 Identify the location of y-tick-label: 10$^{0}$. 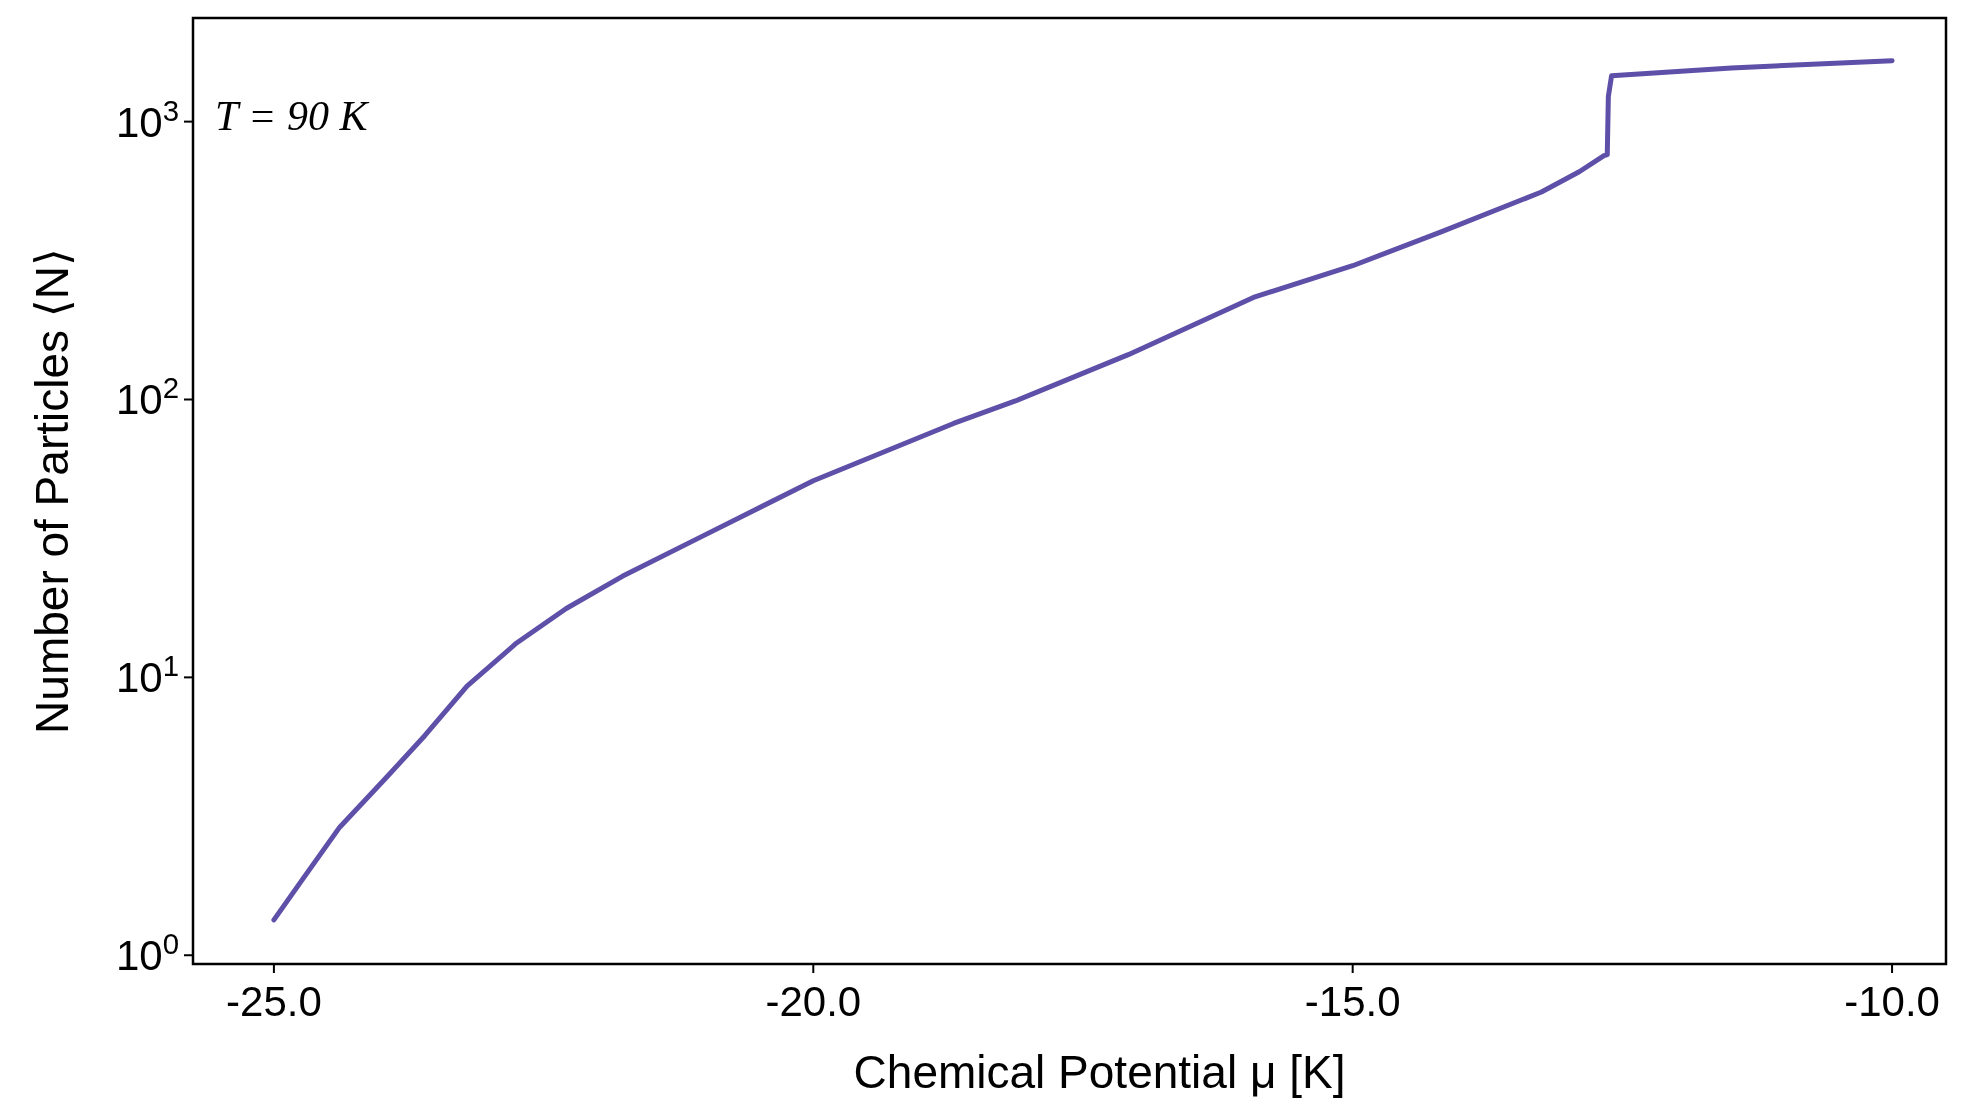
(147, 953).